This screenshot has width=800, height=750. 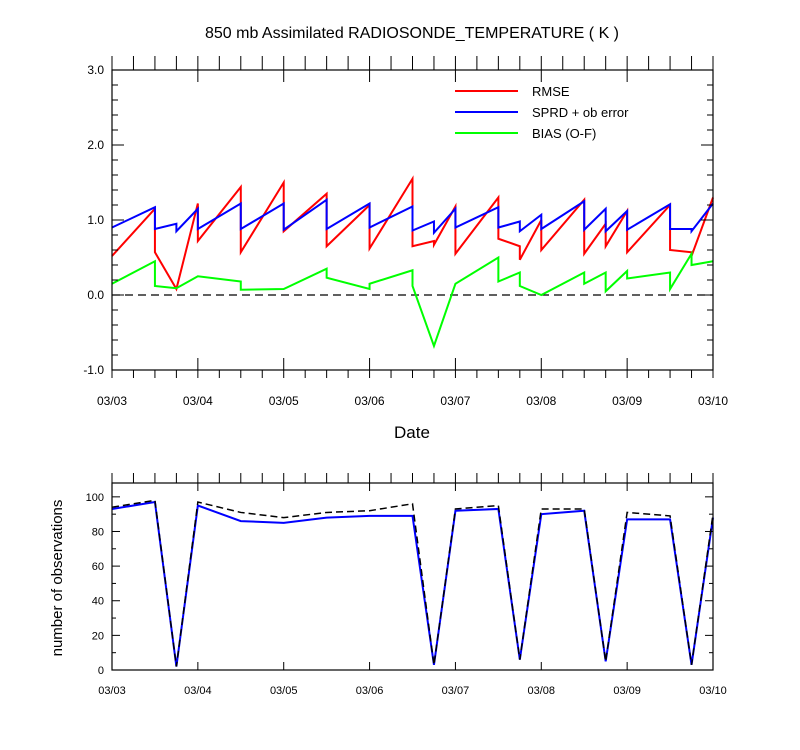 What do you see at coordinates (412, 216) in the screenshot?
I see `series-line-sprd-ob-error` at bounding box center [412, 216].